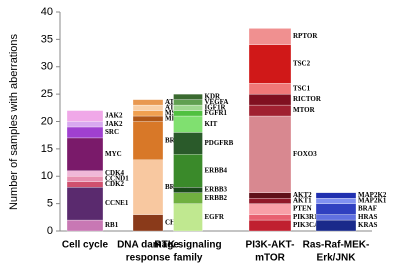  Describe the element at coordinates (217, 102) in the screenshot. I see `segment-label: VEGFA` at that location.